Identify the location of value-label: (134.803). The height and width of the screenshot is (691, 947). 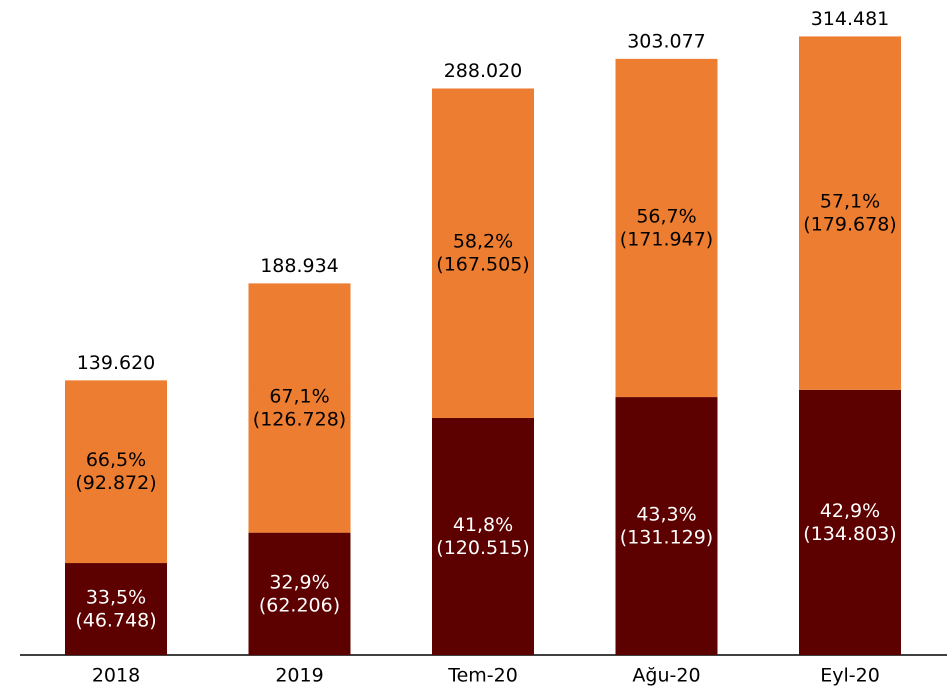
(849, 534).